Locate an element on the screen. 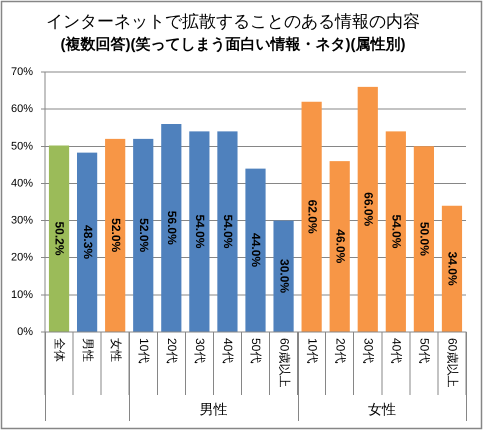 This screenshot has height=430, width=483. y-tick-label: 10% is located at coordinates (22, 294).